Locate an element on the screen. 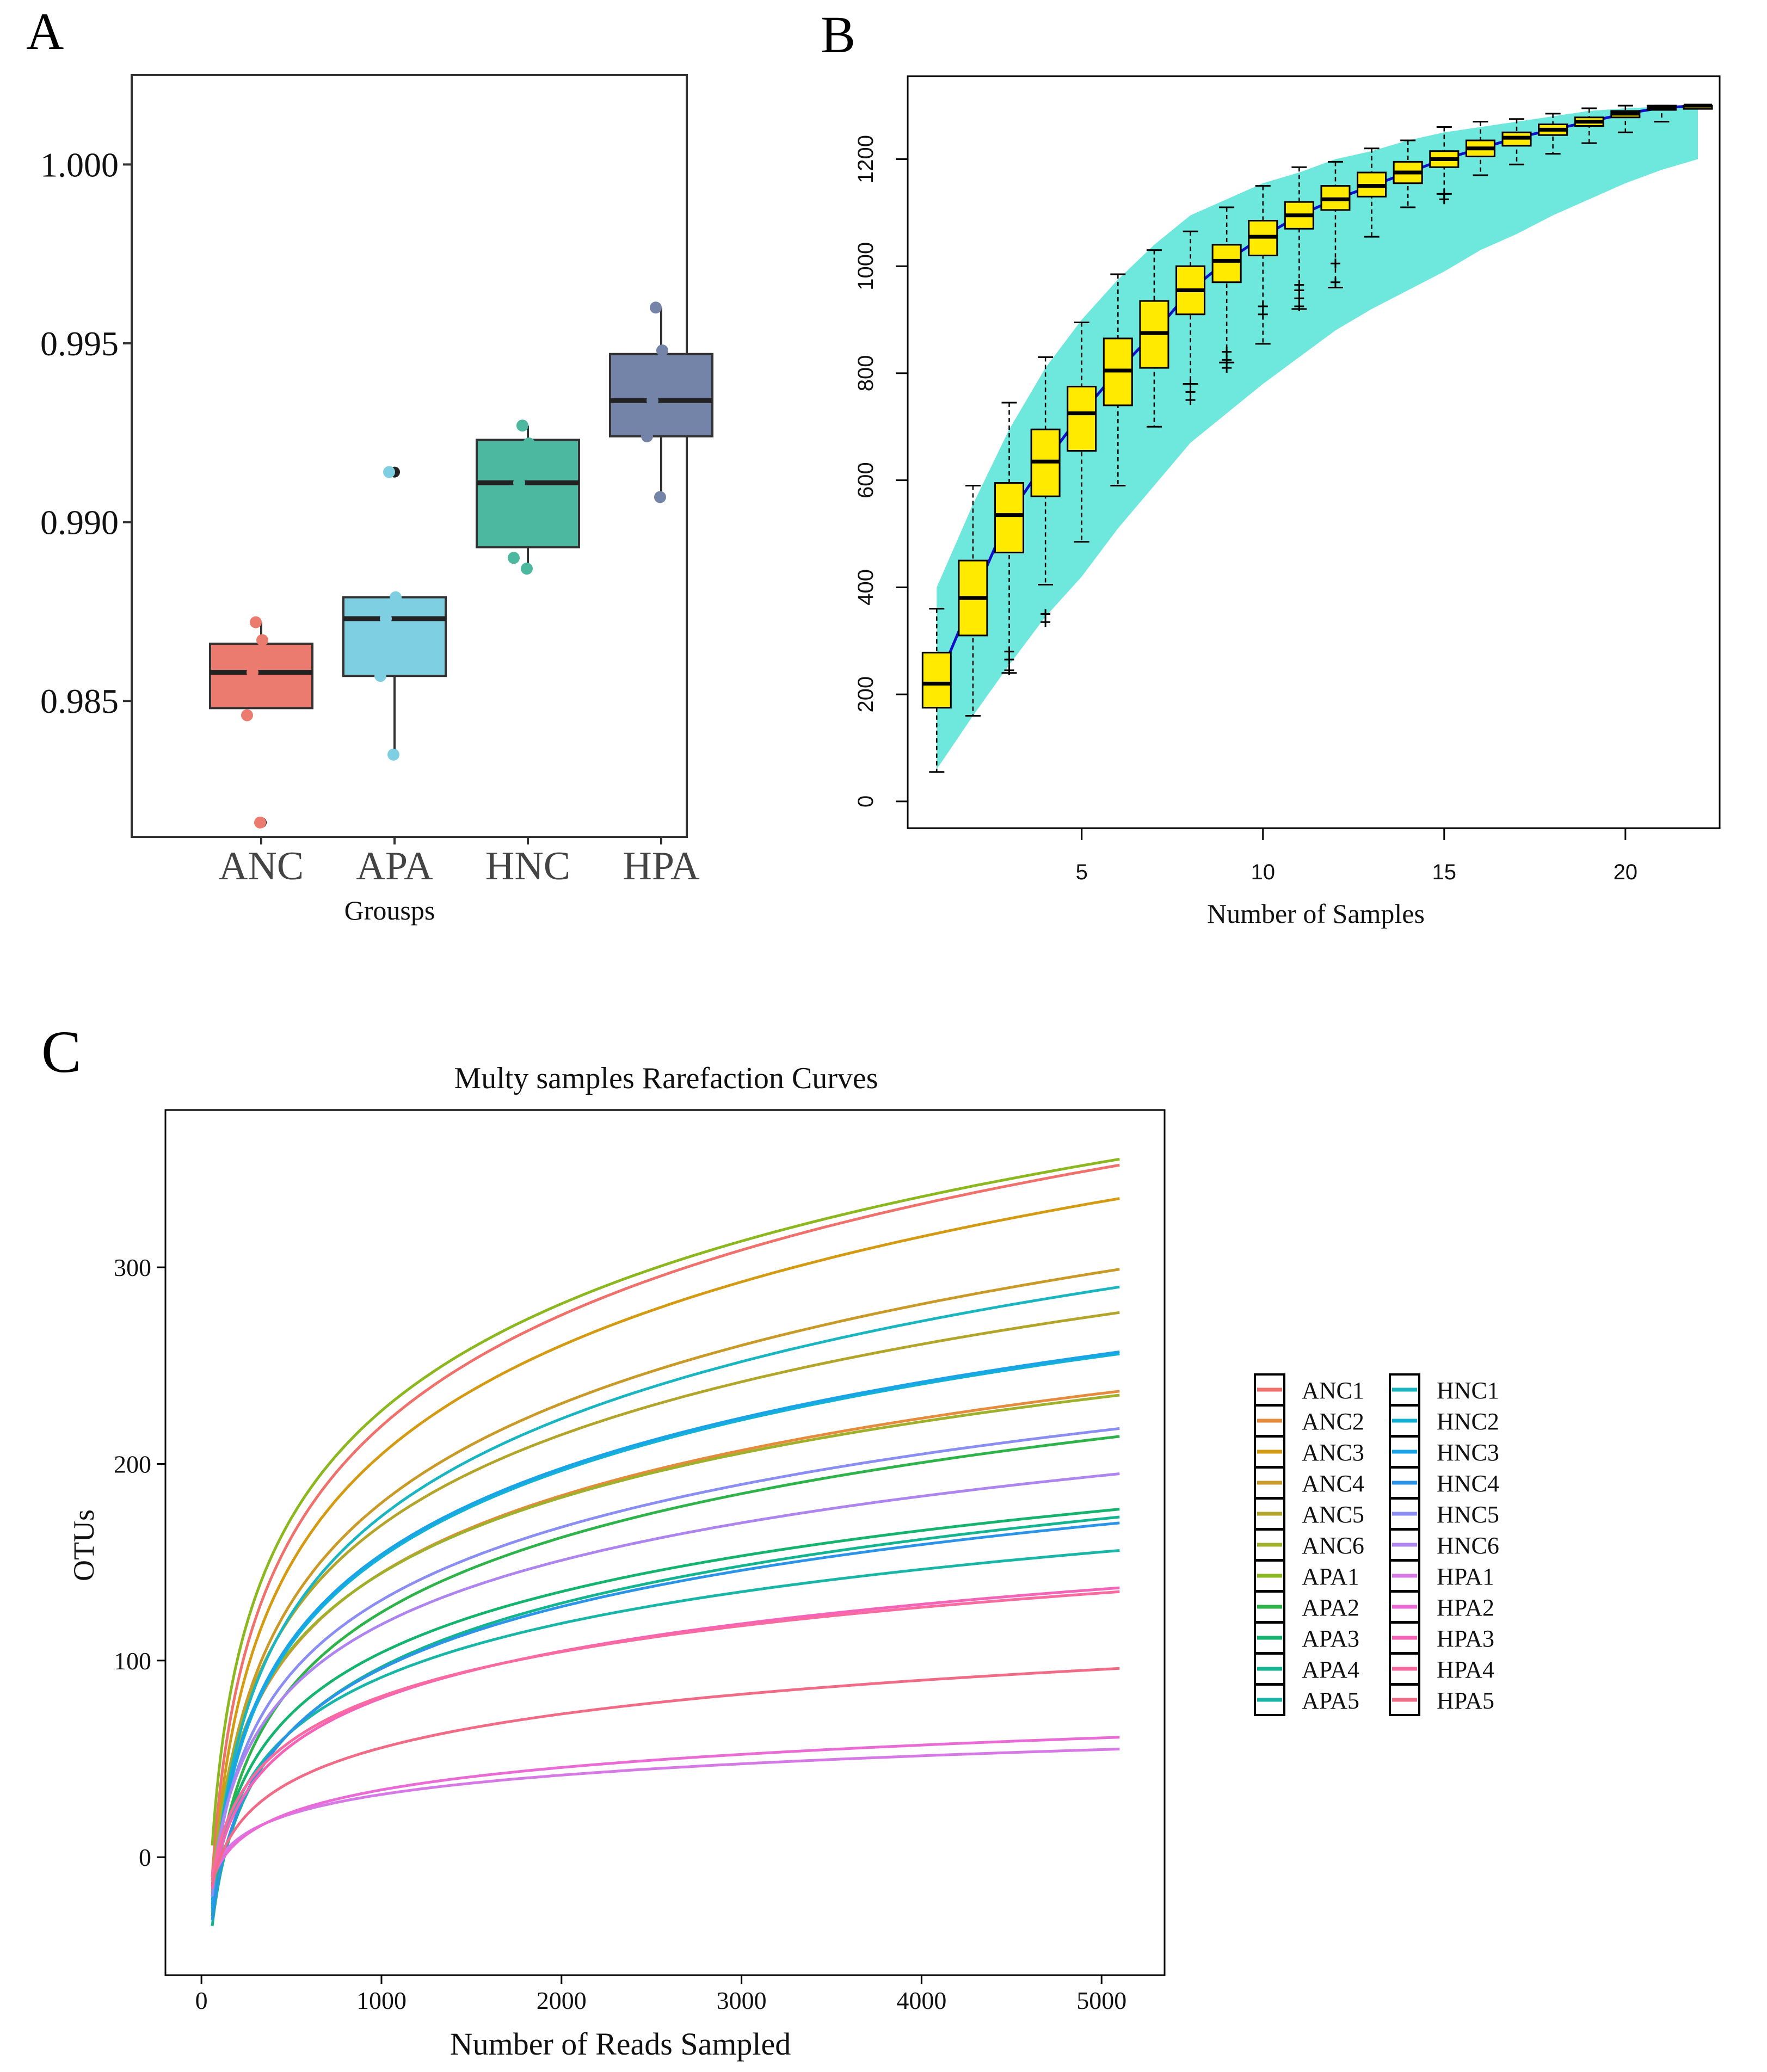  panel-c-curve-hpa1 is located at coordinates (665, 1810).